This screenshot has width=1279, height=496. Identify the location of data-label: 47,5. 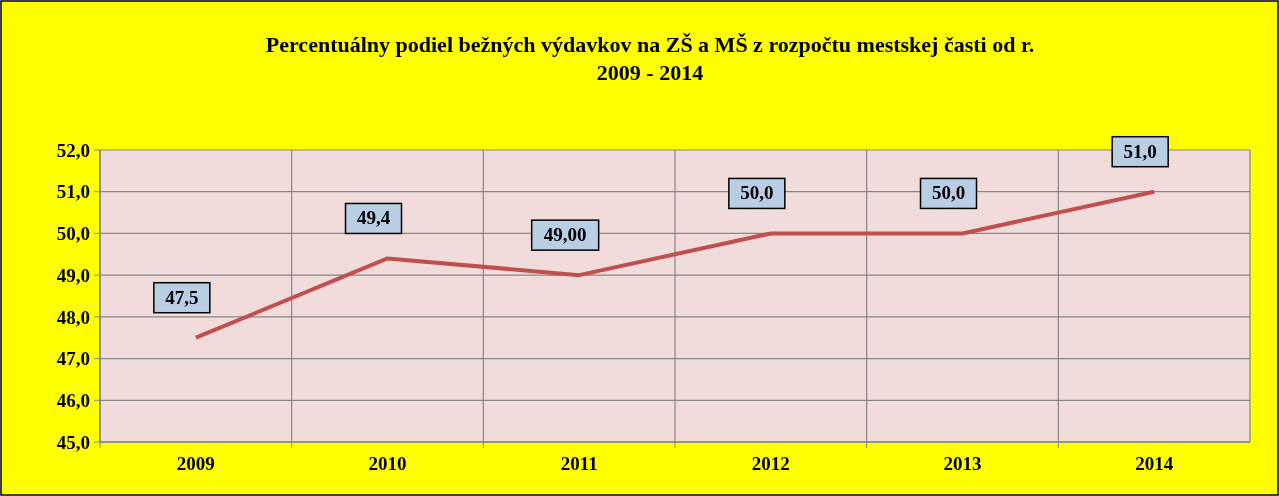
(182, 297).